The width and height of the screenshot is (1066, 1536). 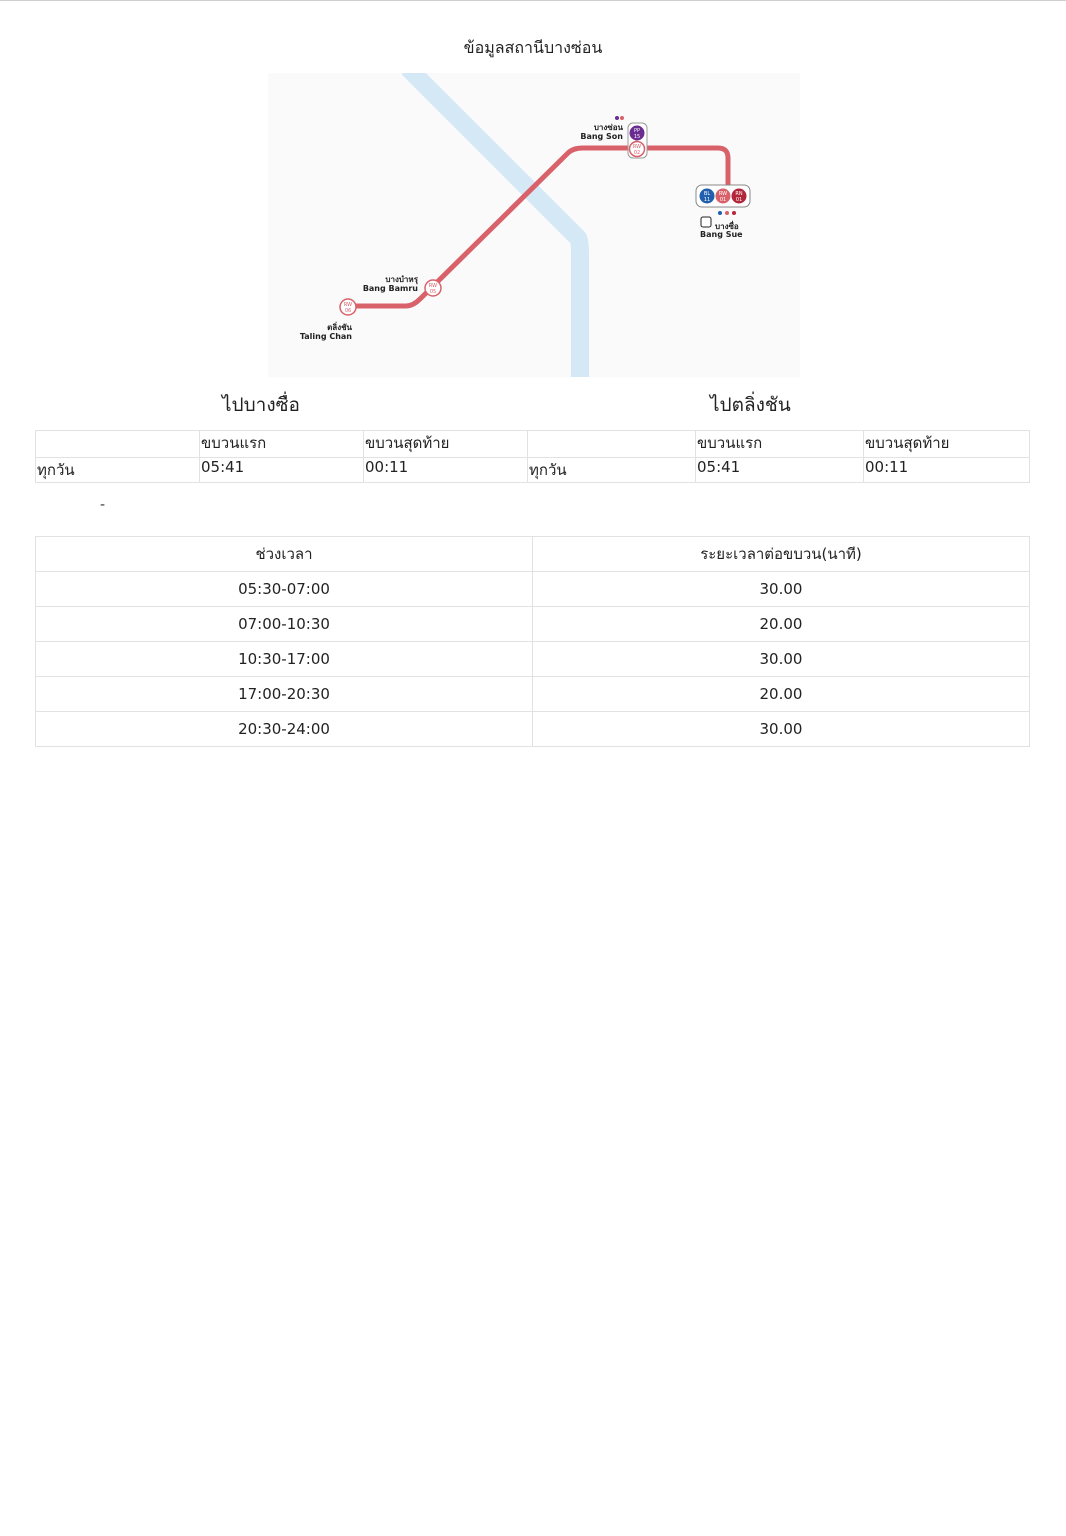 I want to click on pp15-badge-label: PP, so click(x=637, y=131).